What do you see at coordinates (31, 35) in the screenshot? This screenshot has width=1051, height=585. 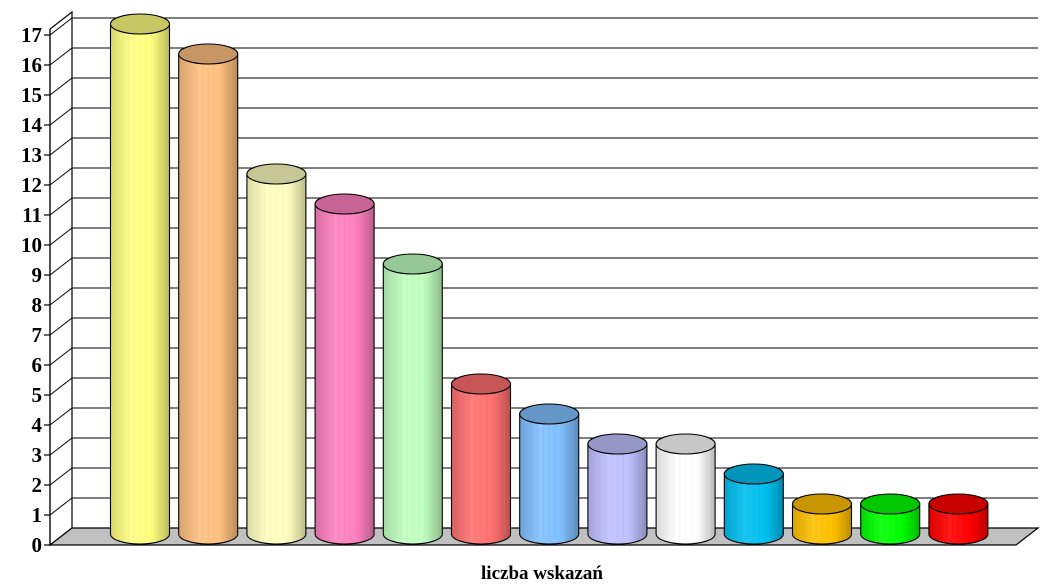 I see `y-tick-label: 17` at bounding box center [31, 35].